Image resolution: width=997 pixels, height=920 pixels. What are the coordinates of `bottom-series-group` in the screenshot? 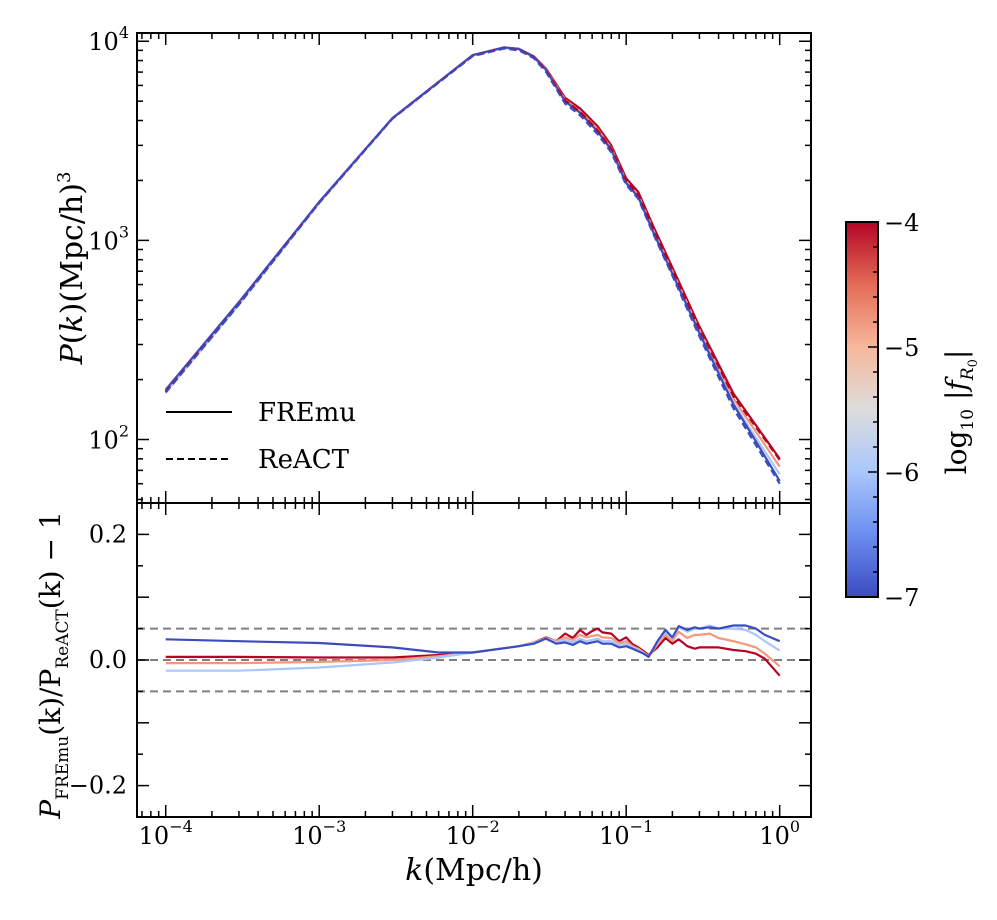 It's located at (473, 650).